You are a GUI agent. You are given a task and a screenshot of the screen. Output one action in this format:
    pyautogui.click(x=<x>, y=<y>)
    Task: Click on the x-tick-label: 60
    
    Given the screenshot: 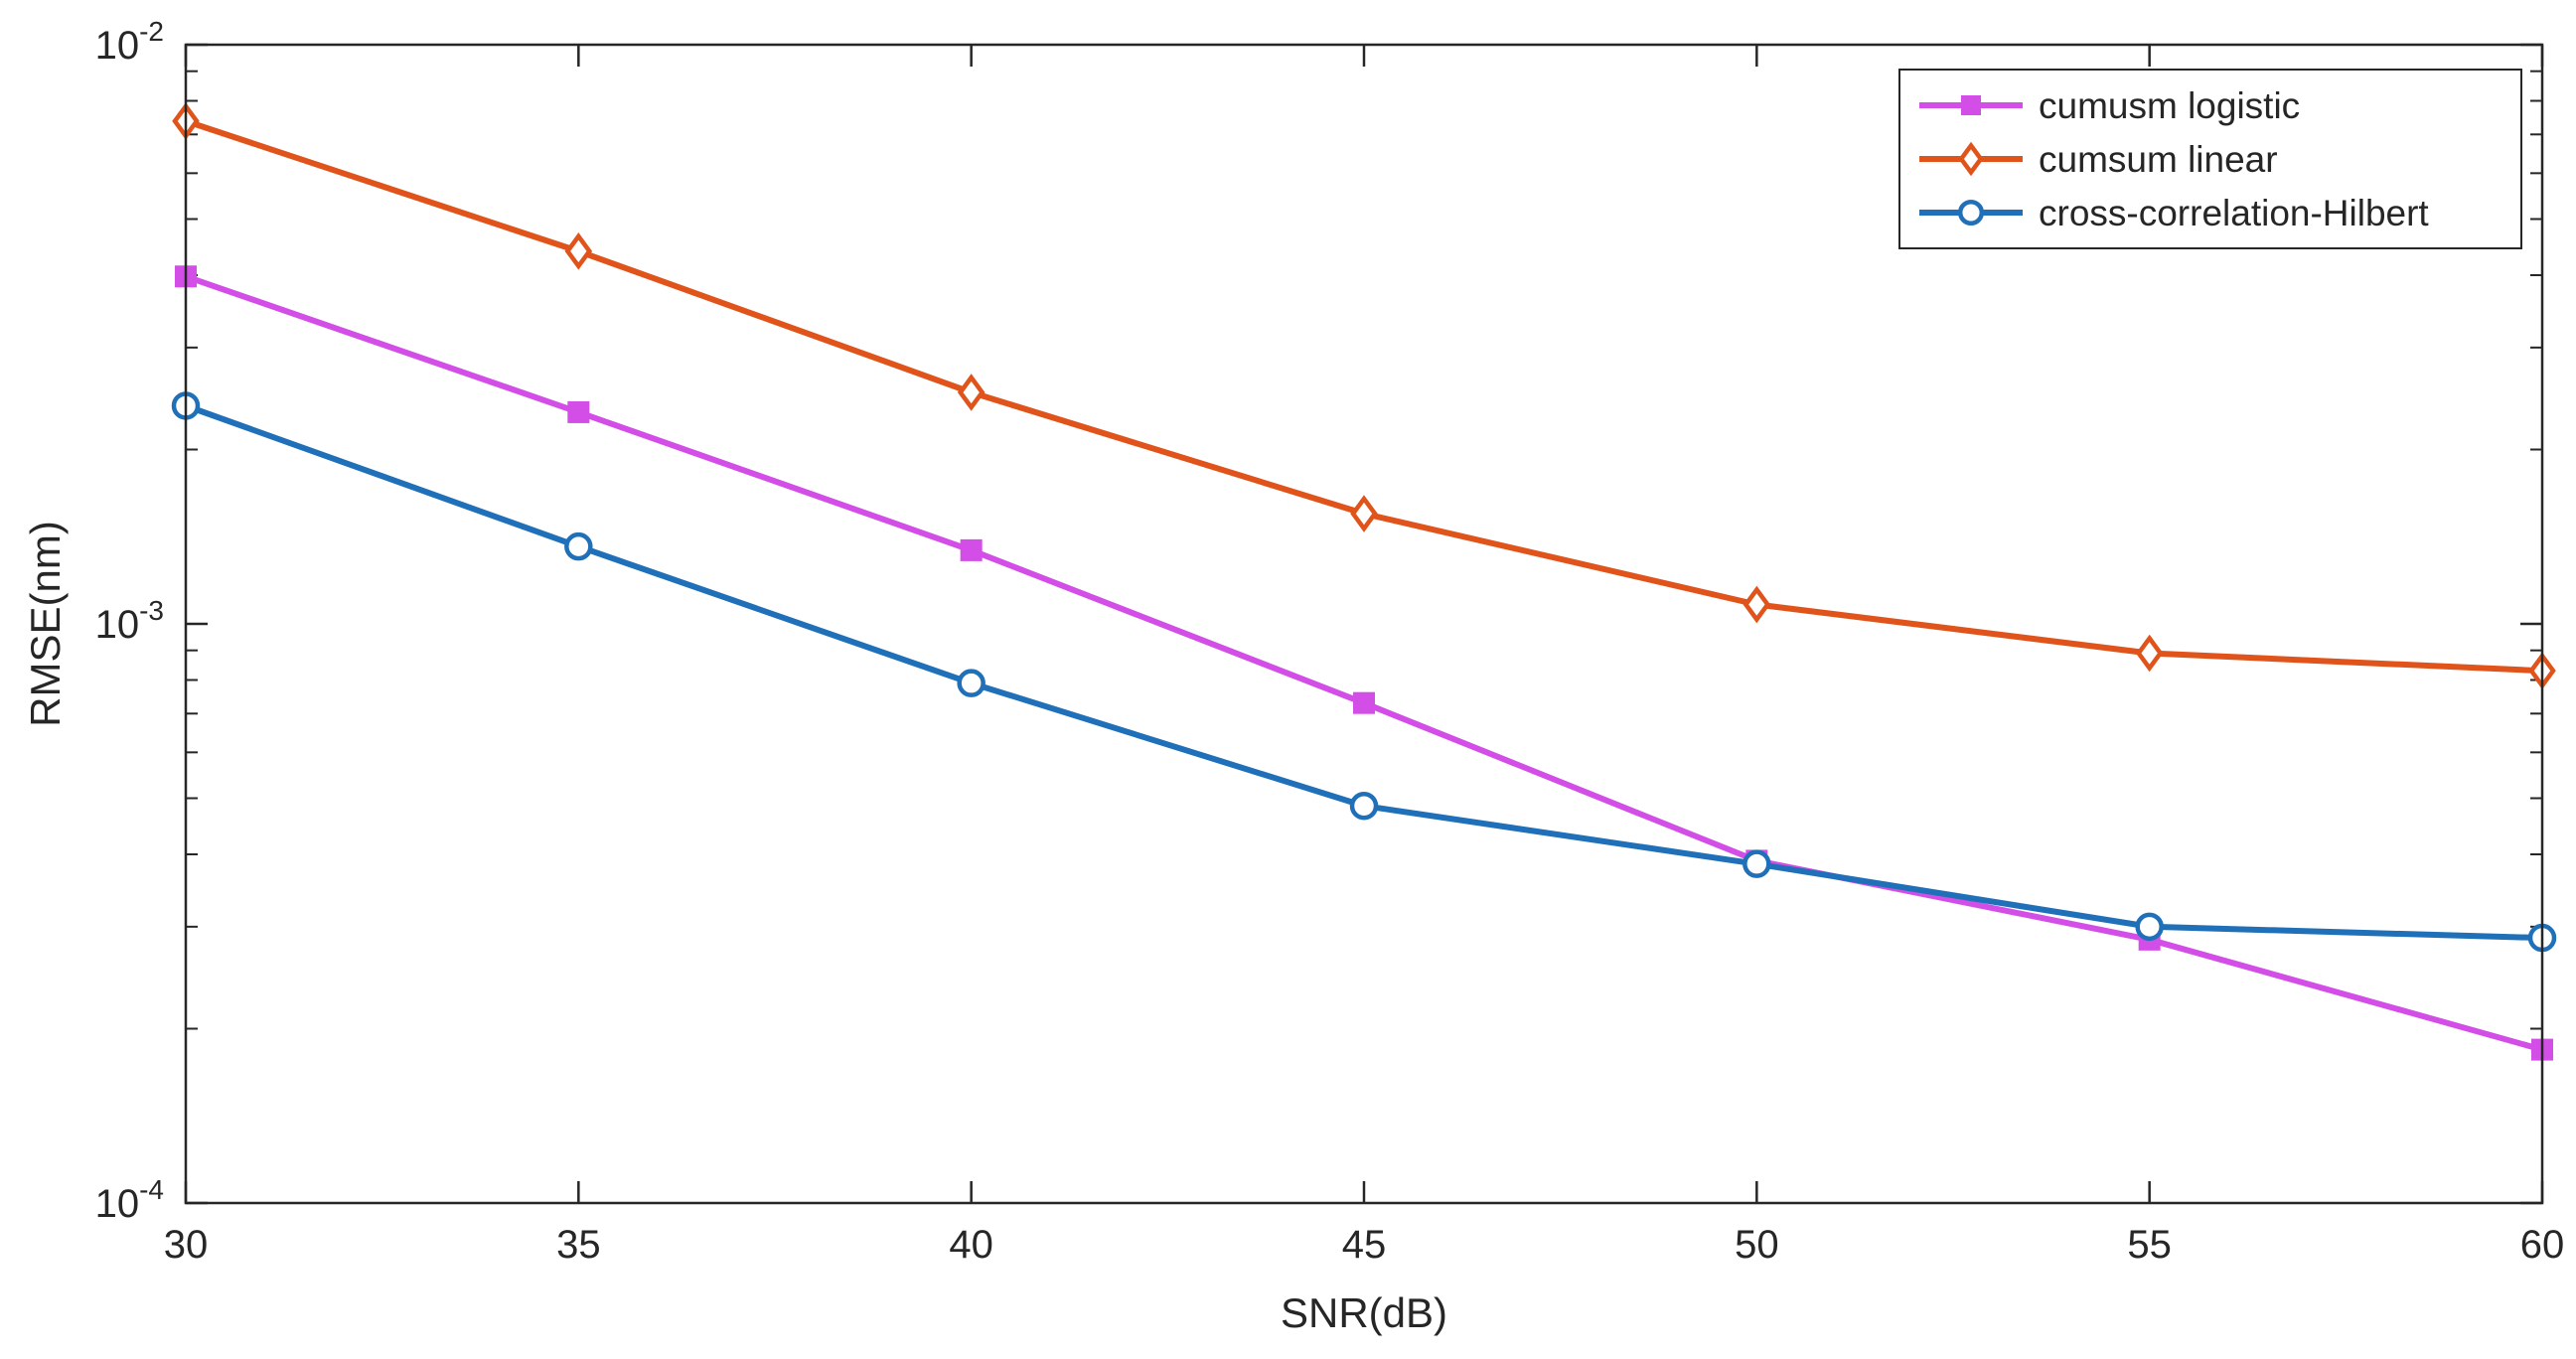 What is the action you would take?
    pyautogui.click(x=2542, y=1245)
    